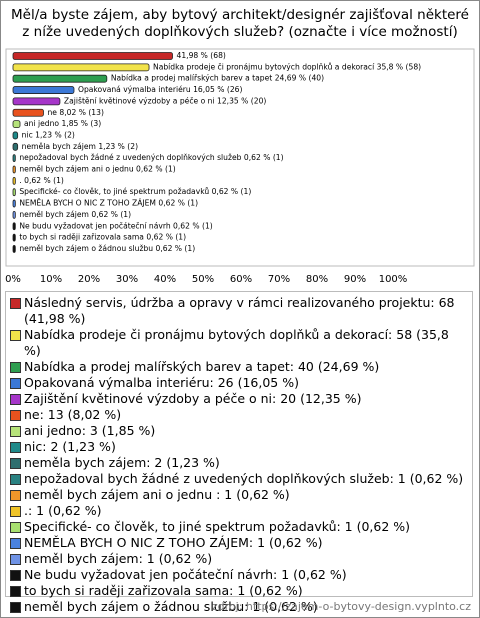 The image size is (480, 618). Describe the element at coordinates (97, 169) in the screenshot. I see `bar-label: neměl bych zájem ani o jednu 0,62 % (1)` at that location.